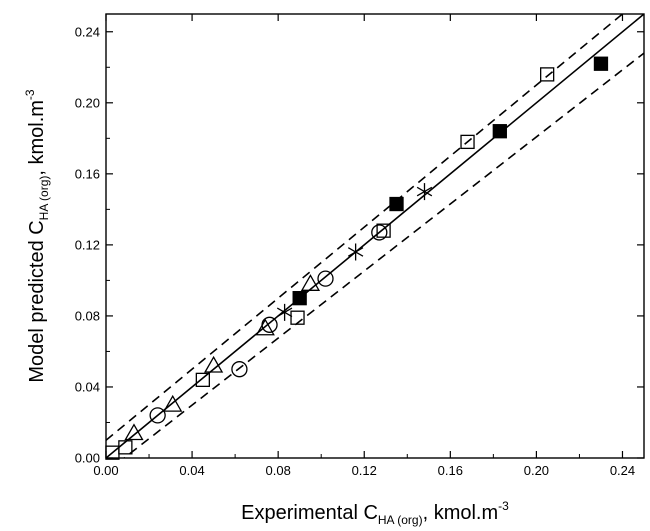 Image resolution: width=650 pixels, height=531 pixels. Describe the element at coordinates (105, 470) in the screenshot. I see `x-tick-label: 0.00` at that location.